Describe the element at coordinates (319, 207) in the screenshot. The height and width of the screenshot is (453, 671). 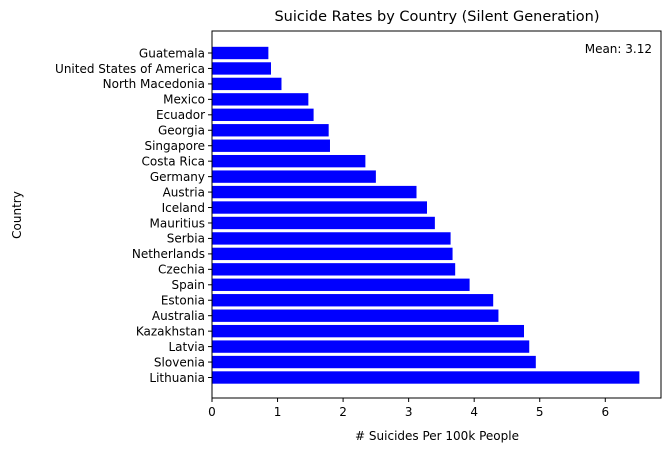
I see `bar-iceland` at that location.